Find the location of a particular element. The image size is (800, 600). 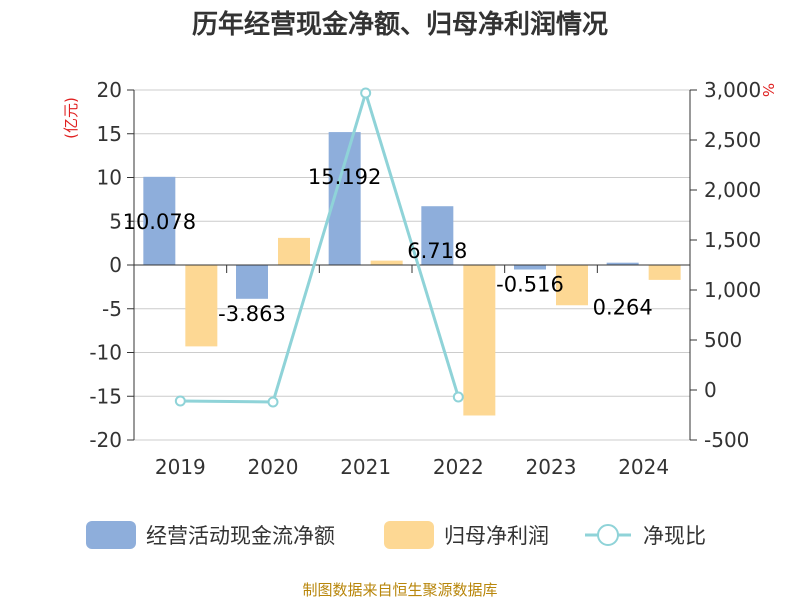

legend-label-1: 归母净利润 is located at coordinates (496, 536).